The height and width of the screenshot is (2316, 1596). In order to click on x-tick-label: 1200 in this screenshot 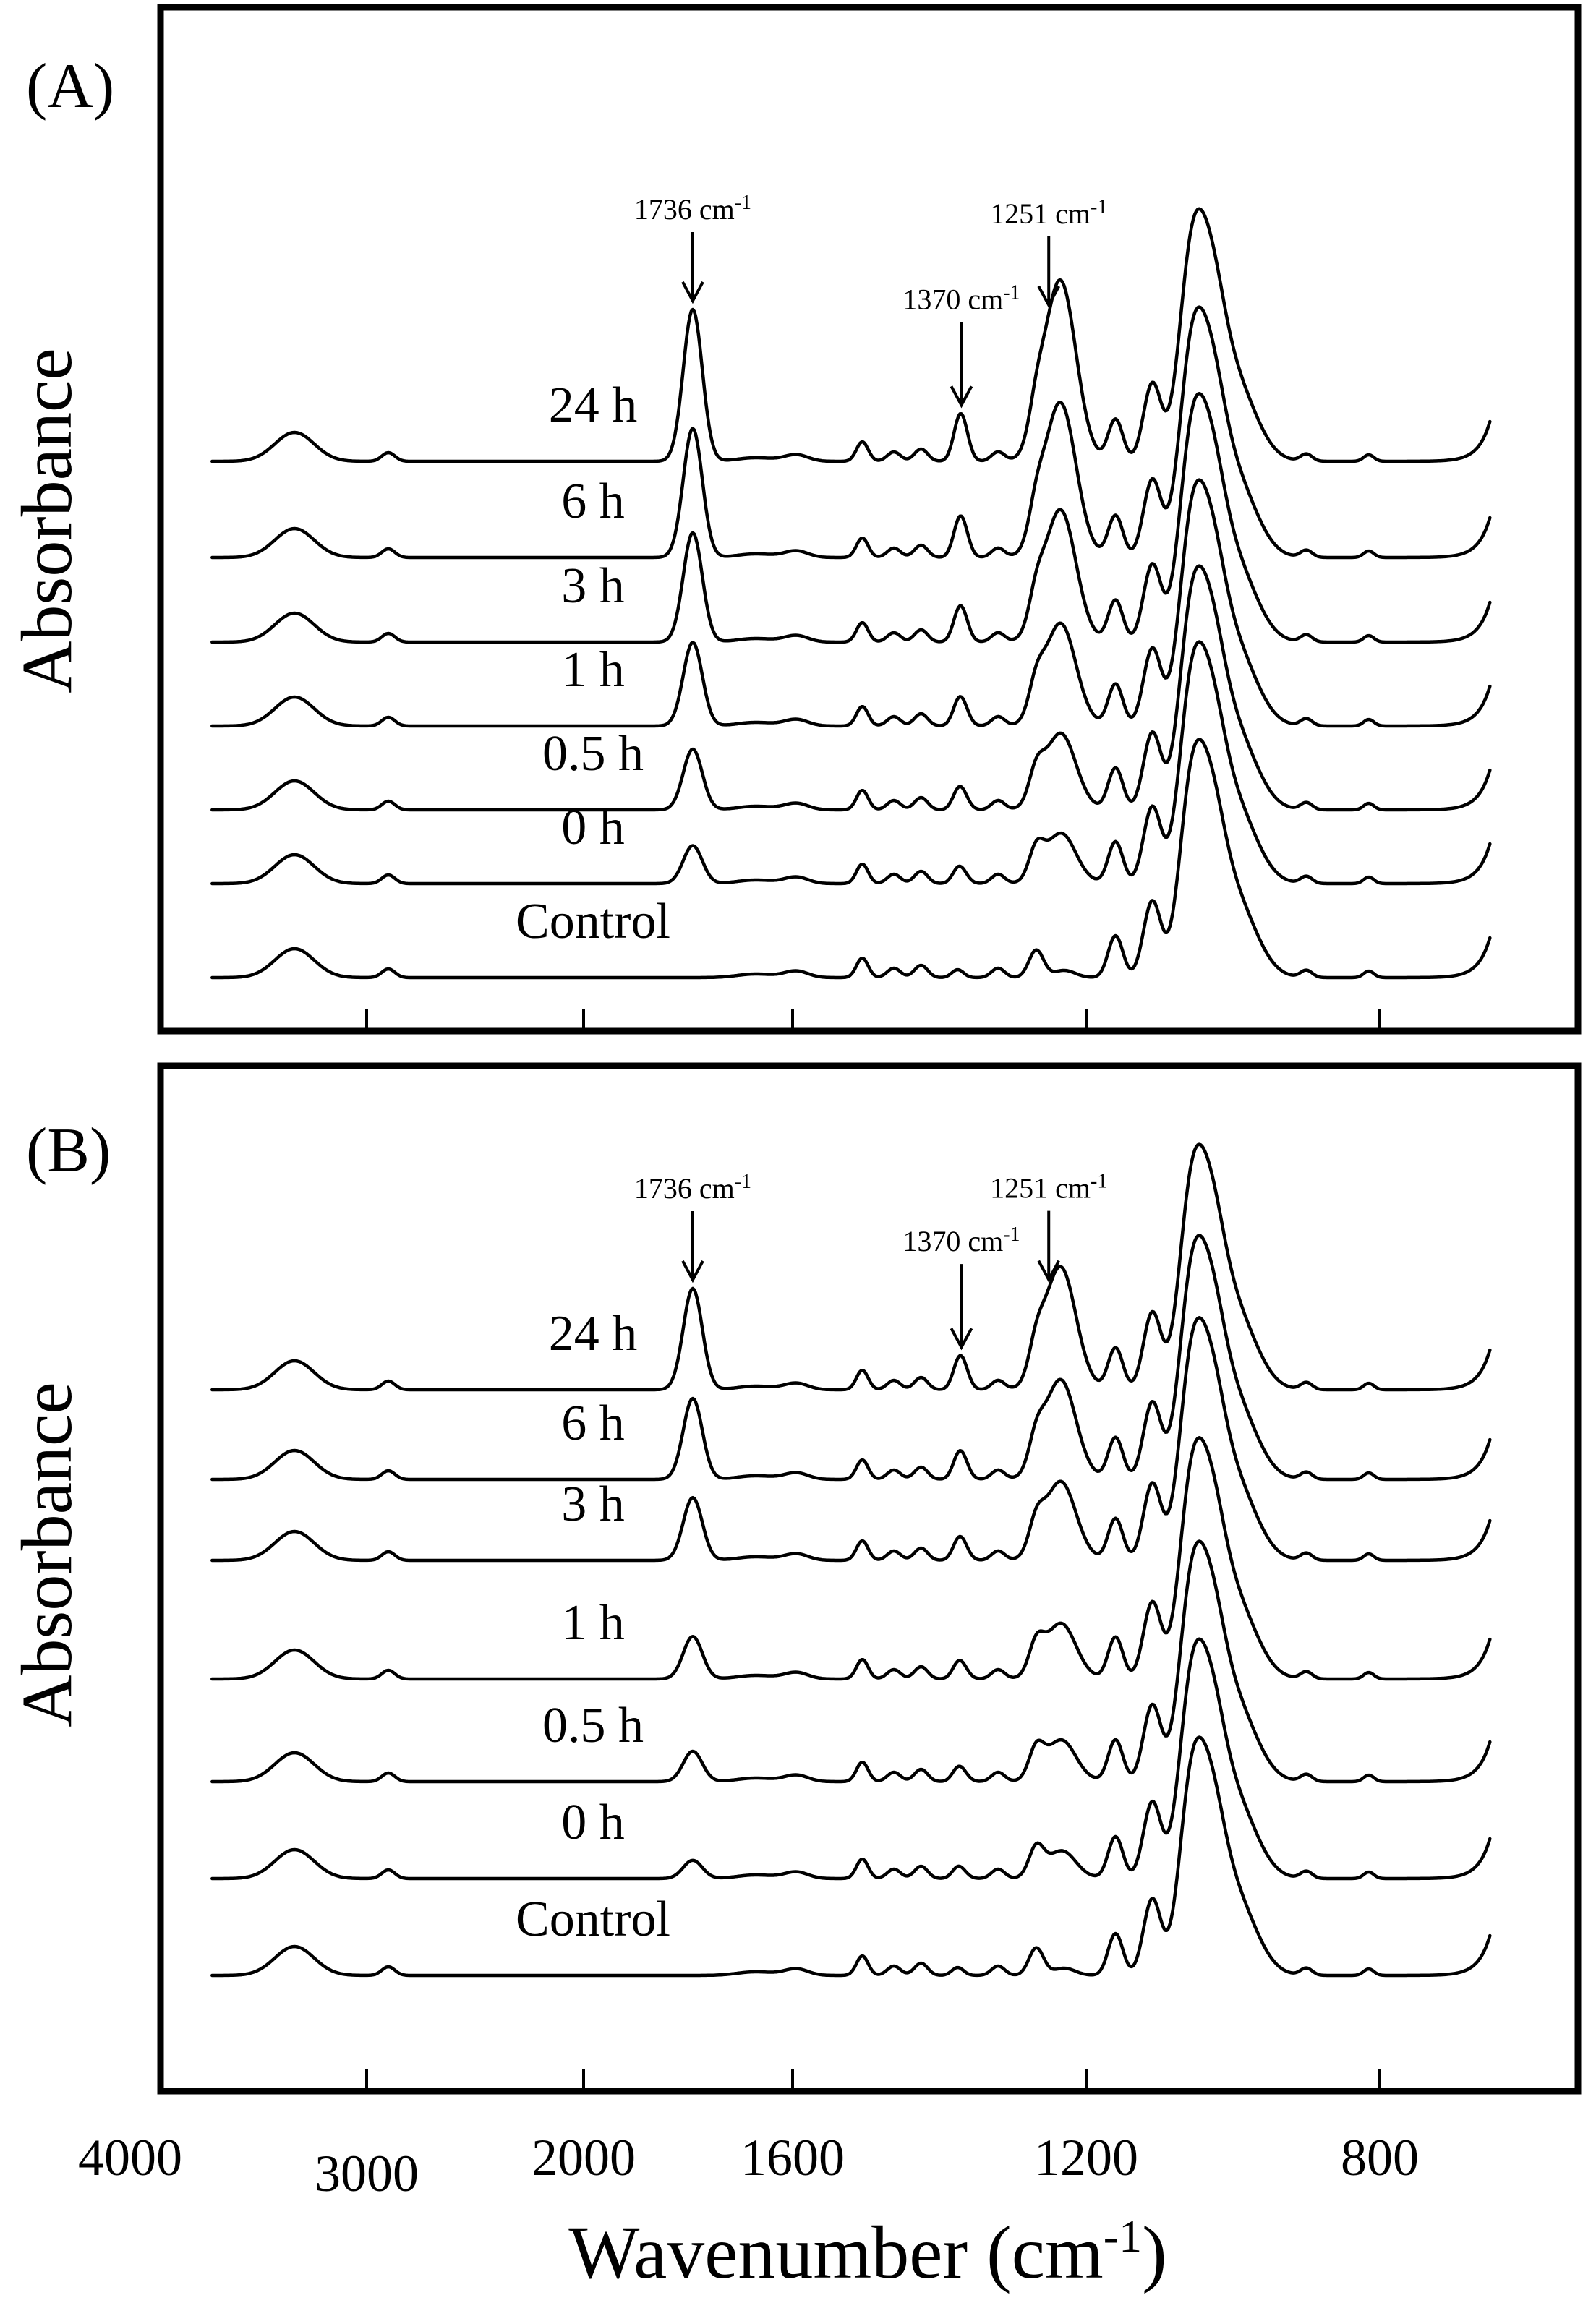, I will do `click(1086, 2158)`.